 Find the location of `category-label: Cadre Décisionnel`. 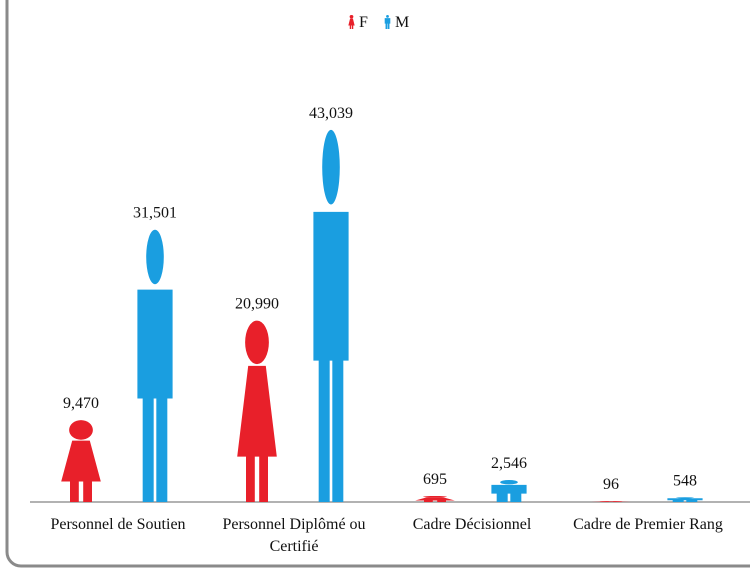

category-label: Cadre Décisionnel is located at coordinates (472, 524).